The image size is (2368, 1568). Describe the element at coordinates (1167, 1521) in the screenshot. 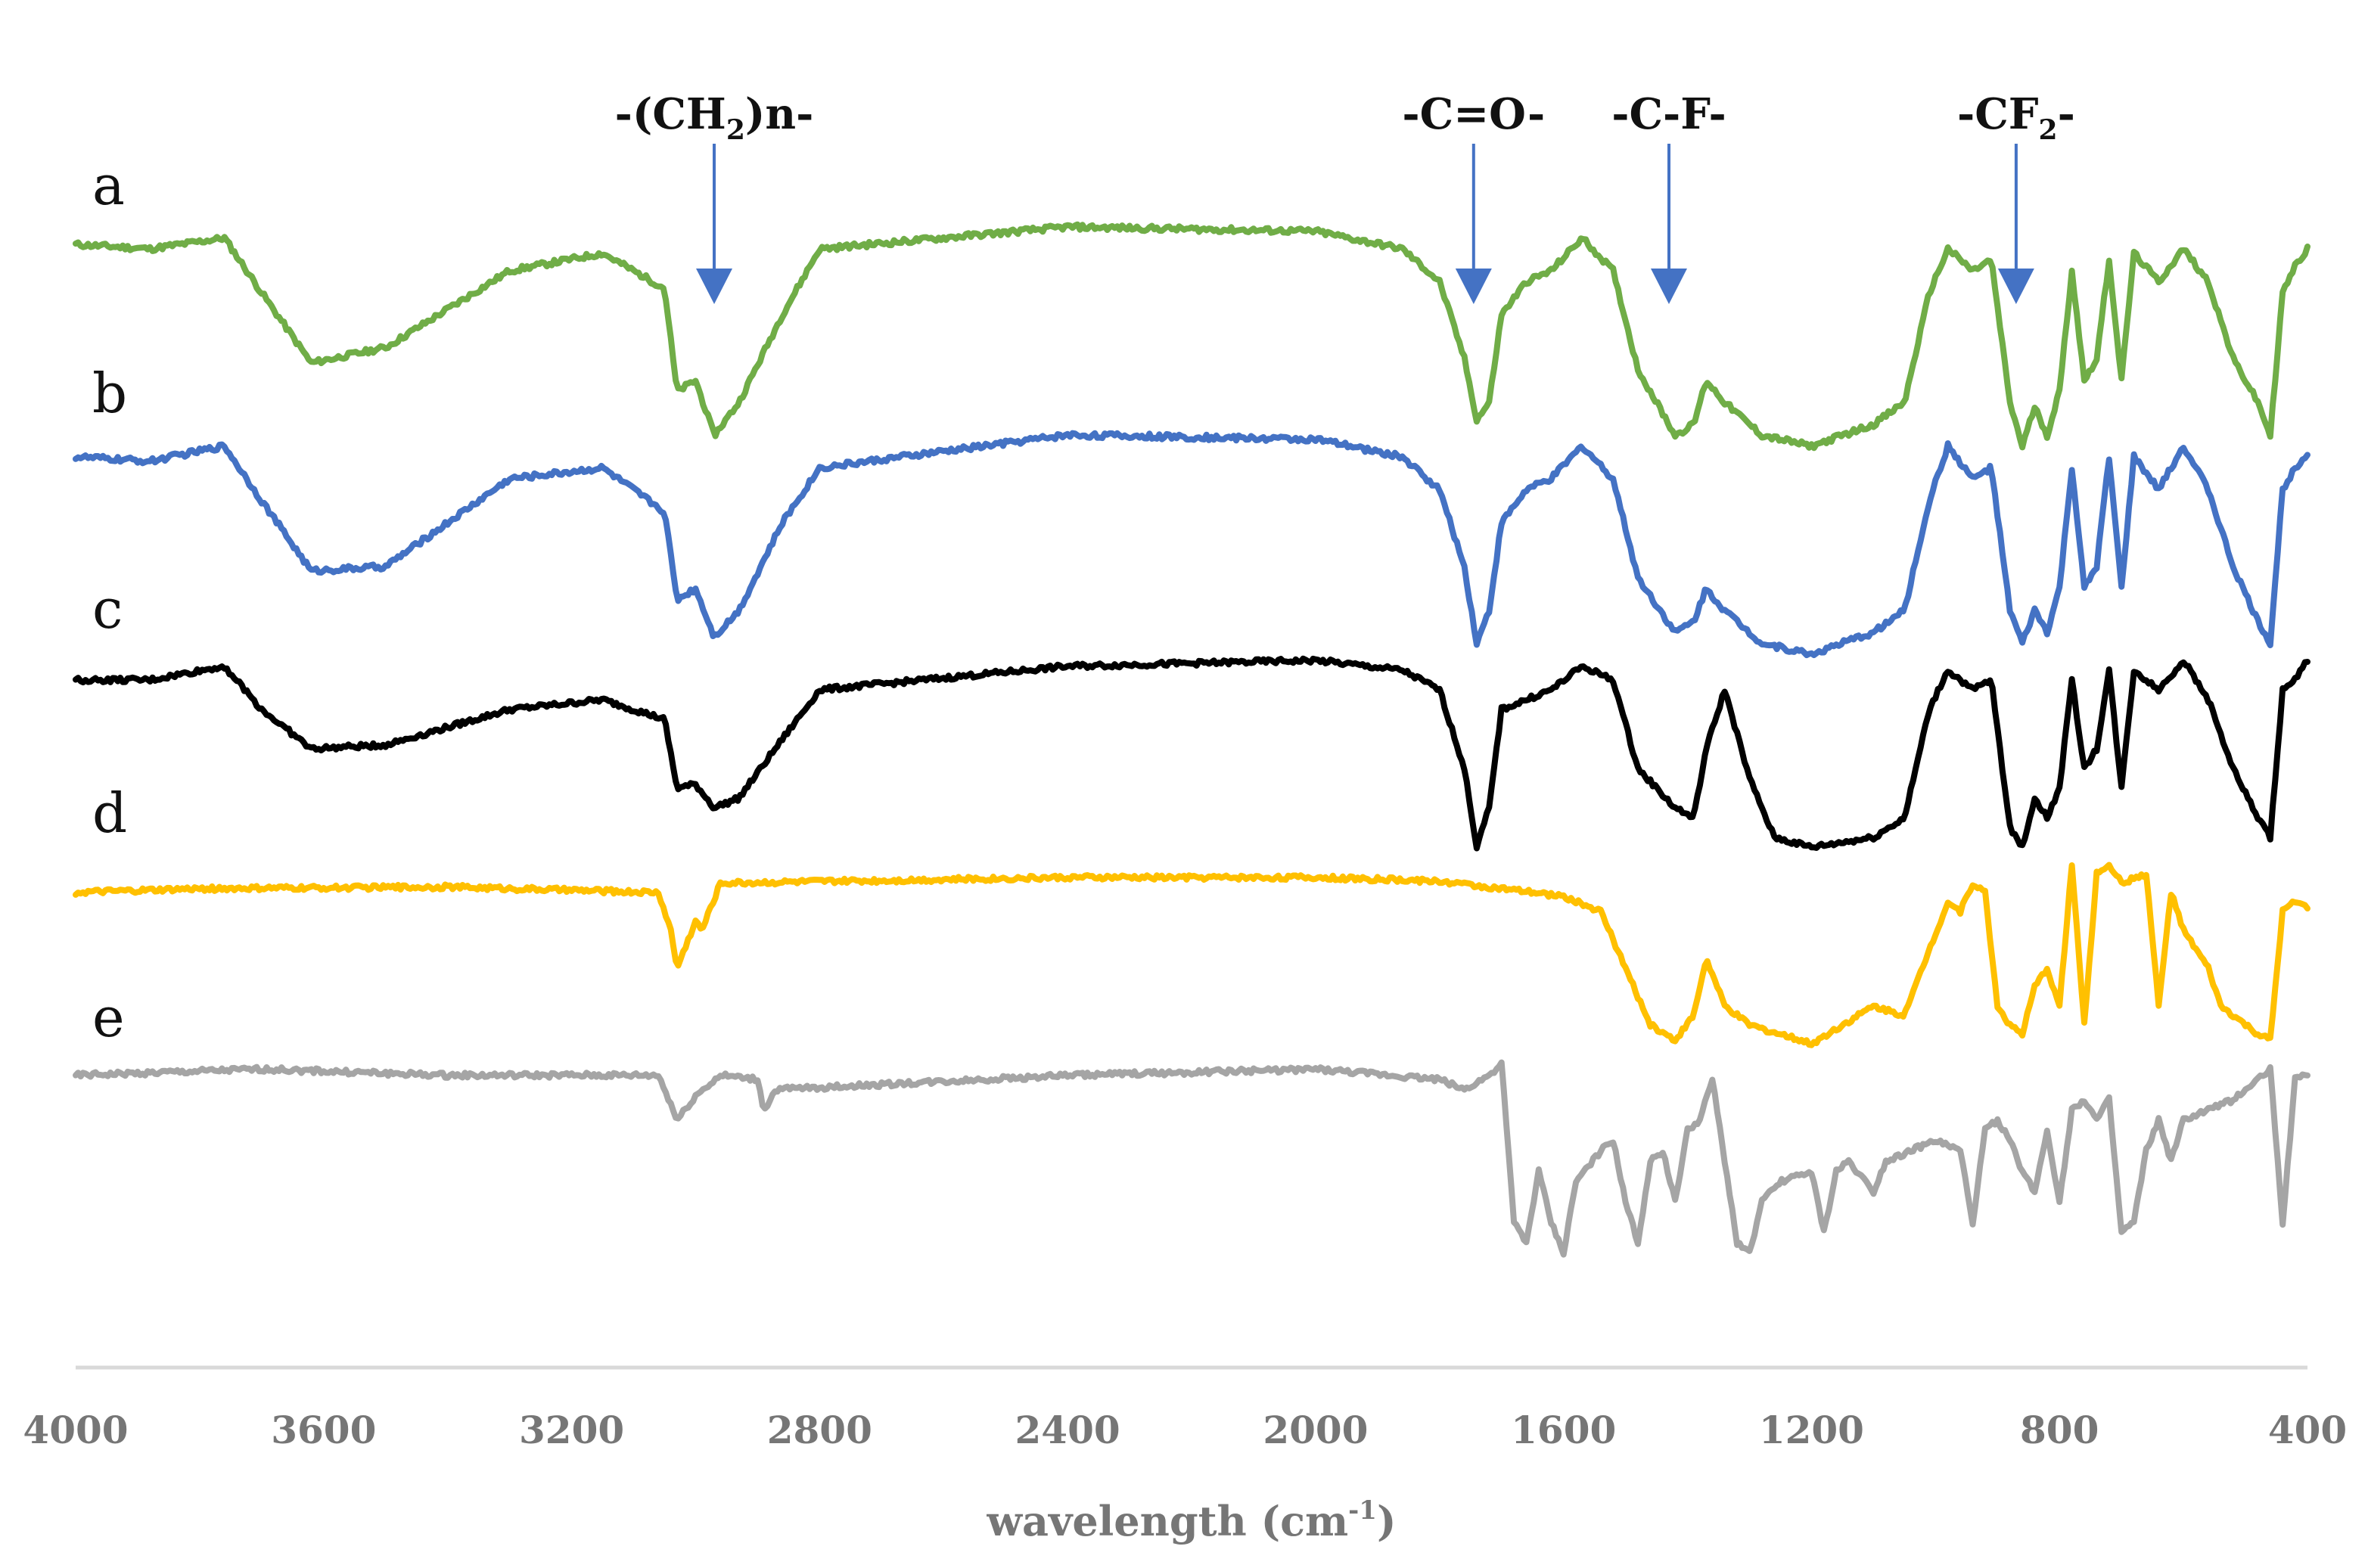

I see `x-axis-label-main: wavelength (cm` at that location.